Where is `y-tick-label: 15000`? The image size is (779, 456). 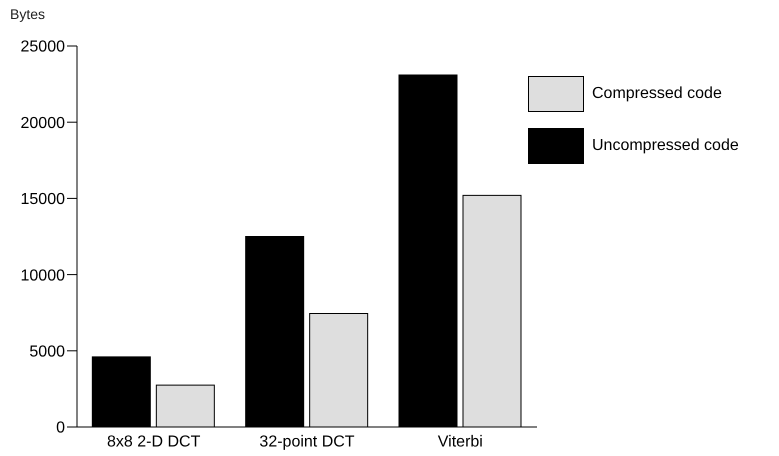 y-tick-label: 15000 is located at coordinates (43, 199).